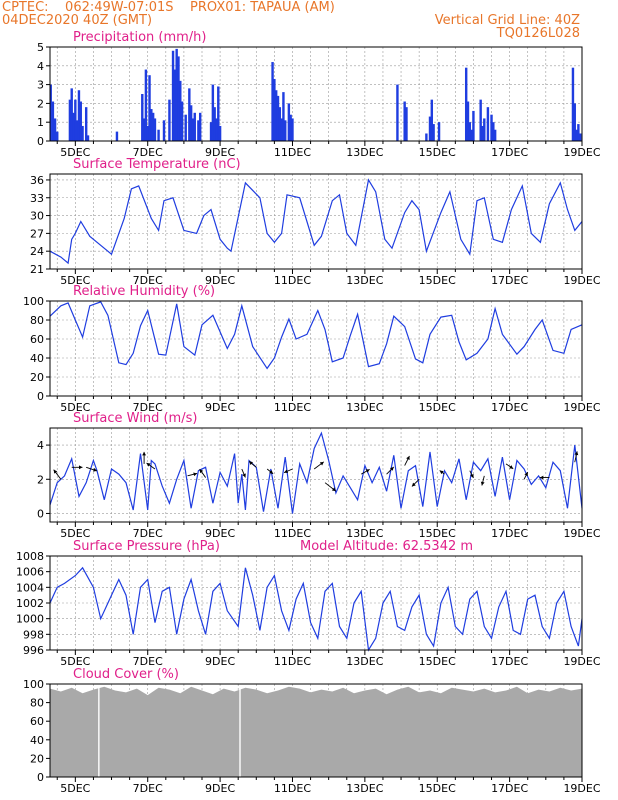 Image resolution: width=618 pixels, height=800 pixels. I want to click on panel-annotation: Model Altitude: 62.5342 m, so click(386, 546).